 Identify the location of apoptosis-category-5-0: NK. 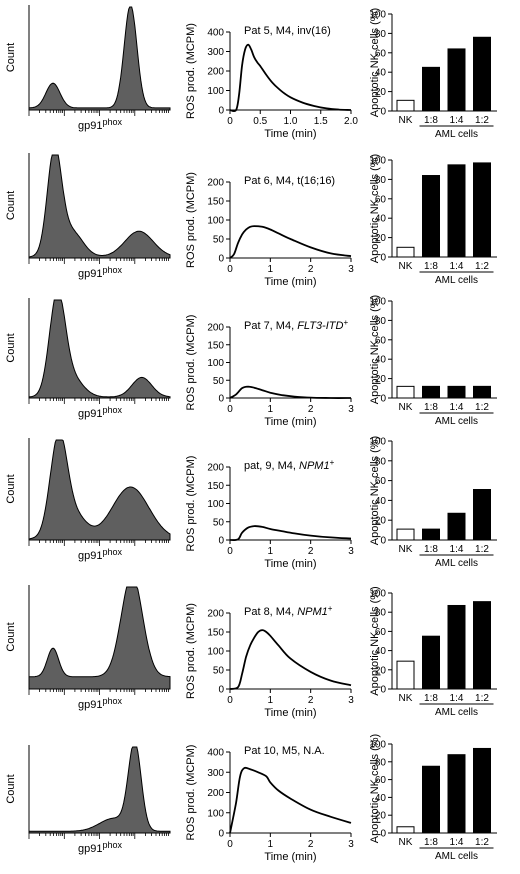
(406, 698).